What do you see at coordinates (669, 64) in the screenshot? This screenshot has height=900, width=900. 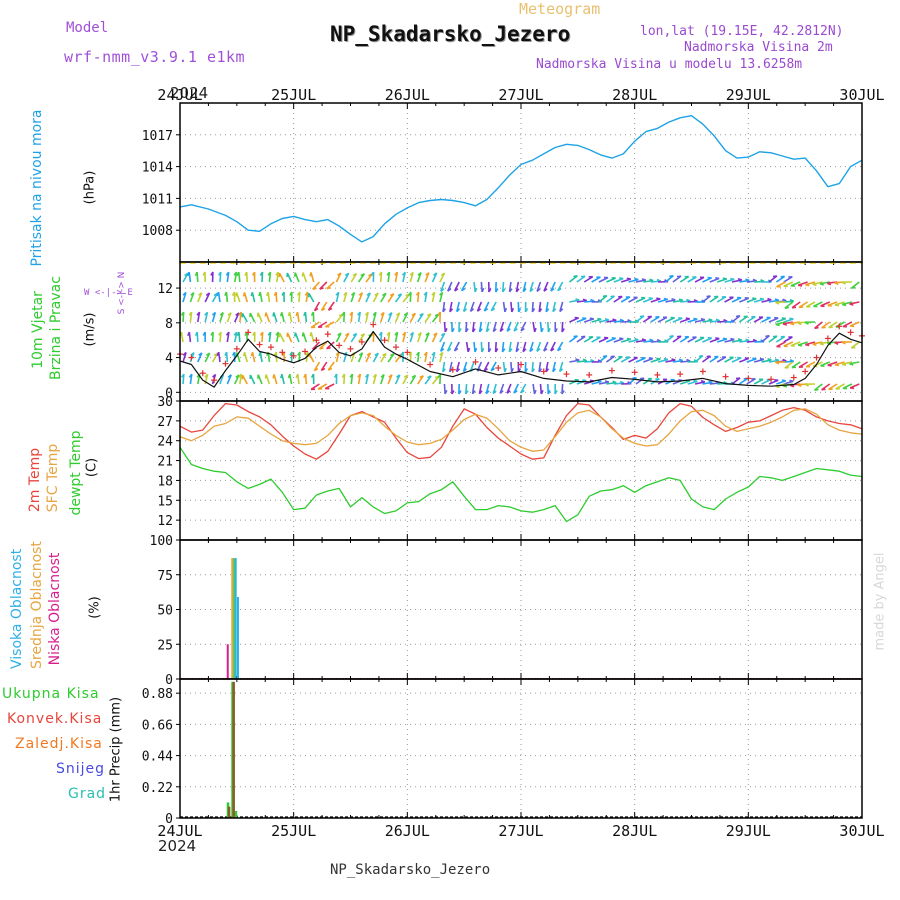 I see `model-elevation-label: Nadmorska Visina u modelu 13.6258m` at bounding box center [669, 64].